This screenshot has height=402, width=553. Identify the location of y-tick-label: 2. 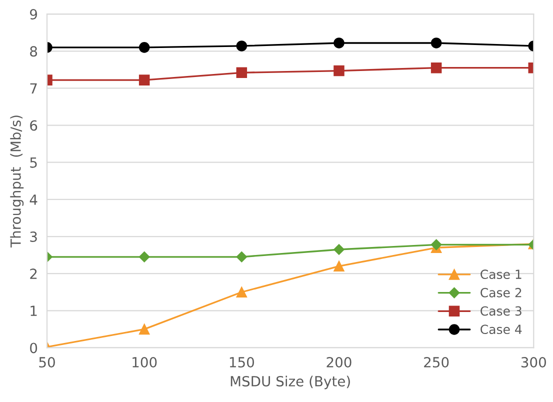
(33, 273).